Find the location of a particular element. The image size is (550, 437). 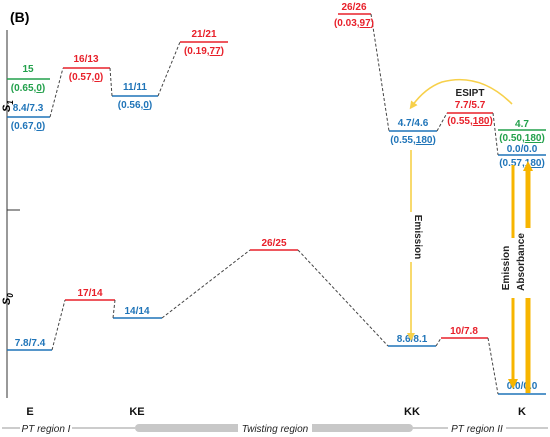

absorbance-label: Absorbance is located at coordinates (521, 262).